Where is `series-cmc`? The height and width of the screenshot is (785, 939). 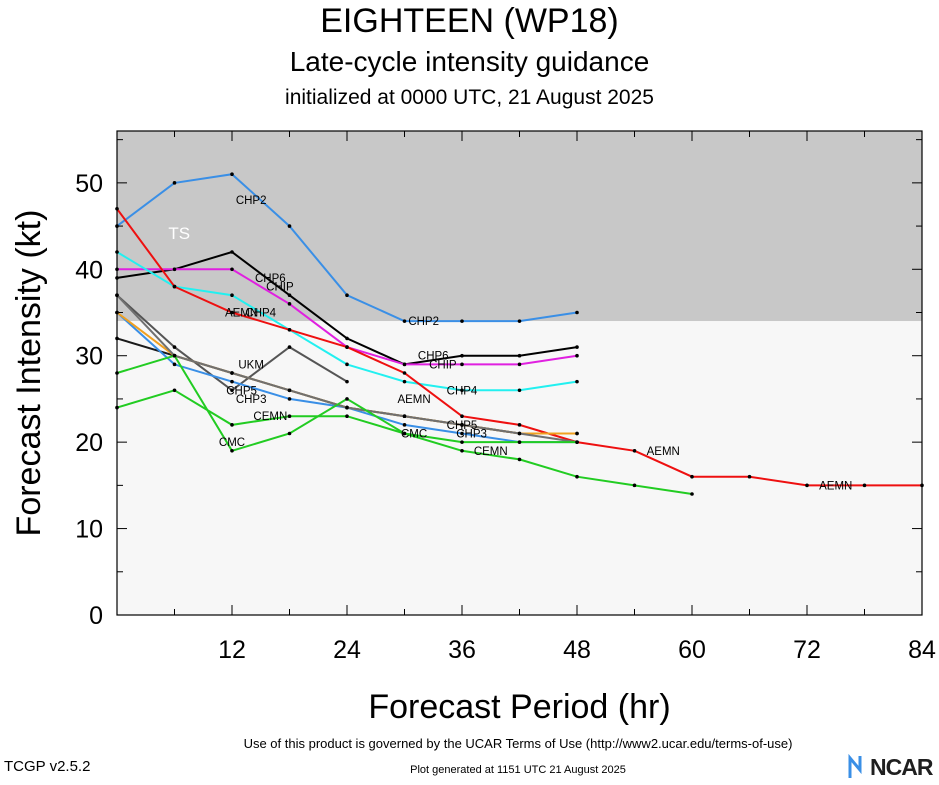
series-cmc is located at coordinates (347, 403).